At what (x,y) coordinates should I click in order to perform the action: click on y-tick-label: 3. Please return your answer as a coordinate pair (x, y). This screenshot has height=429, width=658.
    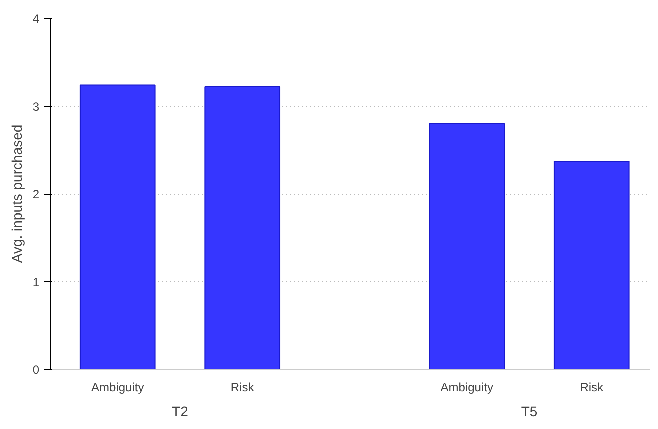
    Looking at the image, I should click on (36, 107).